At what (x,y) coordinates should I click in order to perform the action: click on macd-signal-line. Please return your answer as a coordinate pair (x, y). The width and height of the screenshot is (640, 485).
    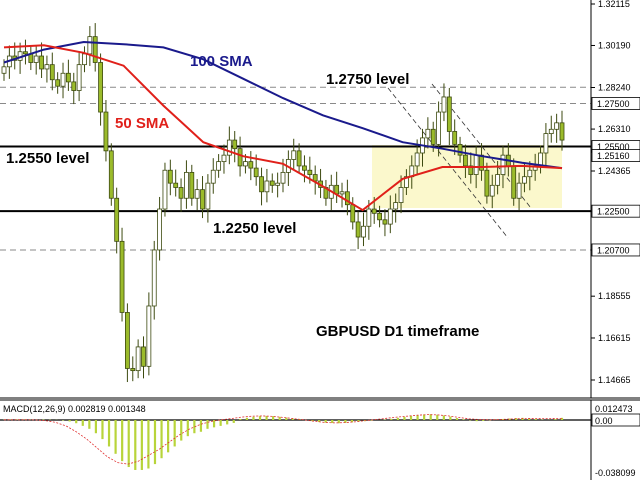
    Looking at the image, I should click on (283, 439).